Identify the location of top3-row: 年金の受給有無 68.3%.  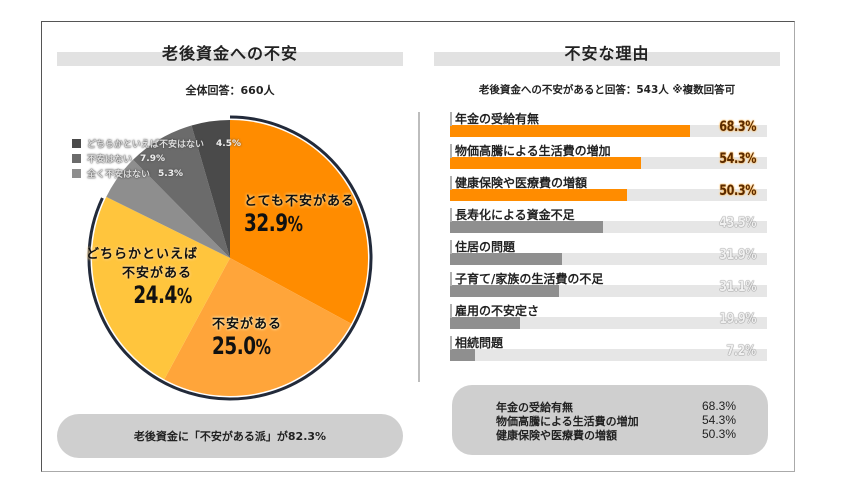
(616, 406).